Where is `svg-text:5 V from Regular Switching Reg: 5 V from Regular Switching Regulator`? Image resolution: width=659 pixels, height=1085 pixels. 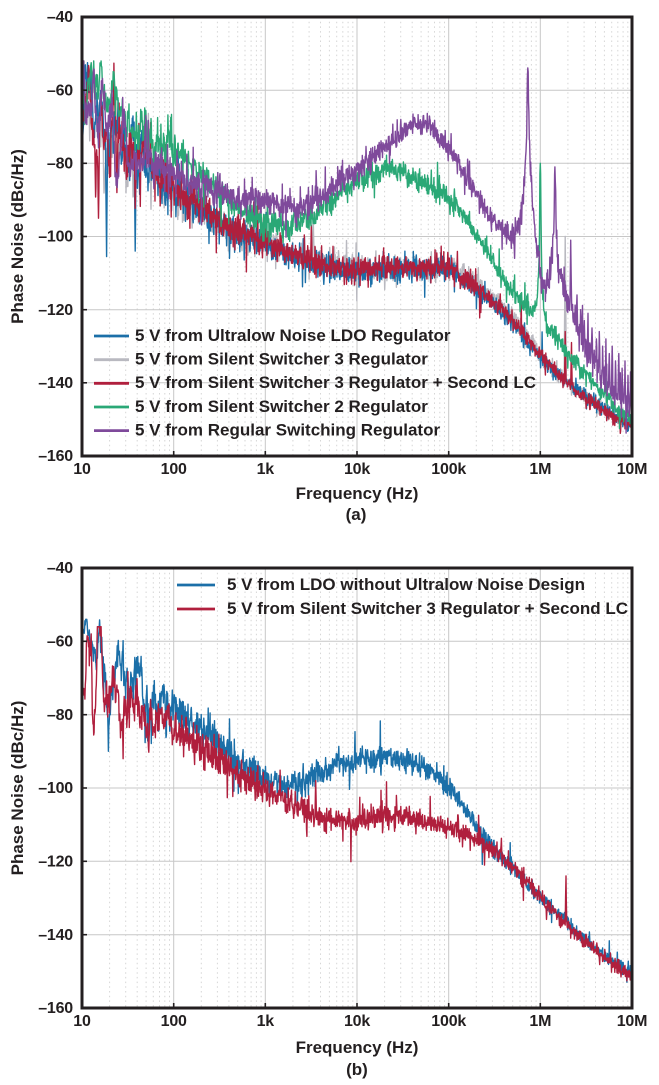 svg-text:5 V from Regular Switching Reg: 5 V from Regular Switching Regulator is located at coordinates (287, 429).